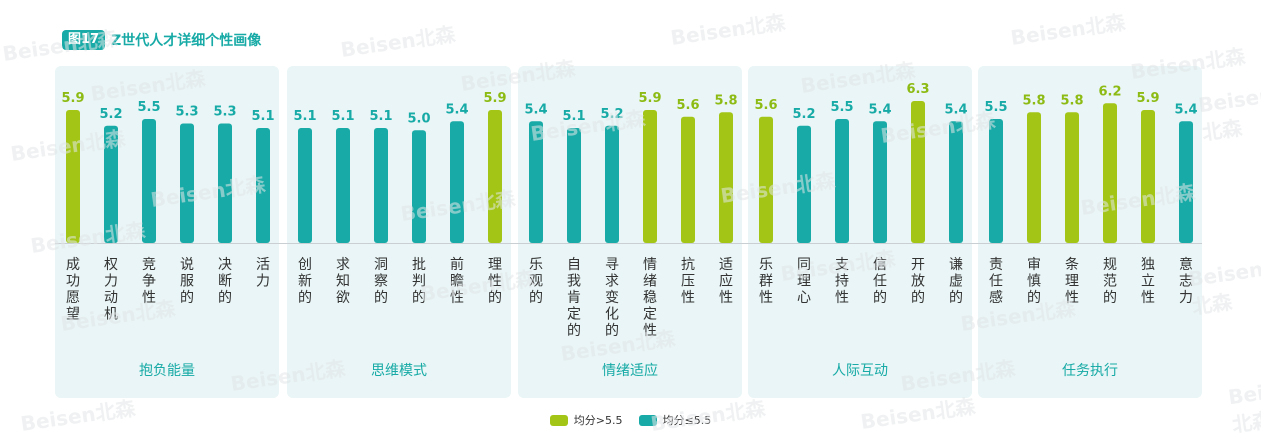 Image resolution: width=1261 pixels, height=438 pixels. I want to click on bar-审慎的, so click(1034, 178).